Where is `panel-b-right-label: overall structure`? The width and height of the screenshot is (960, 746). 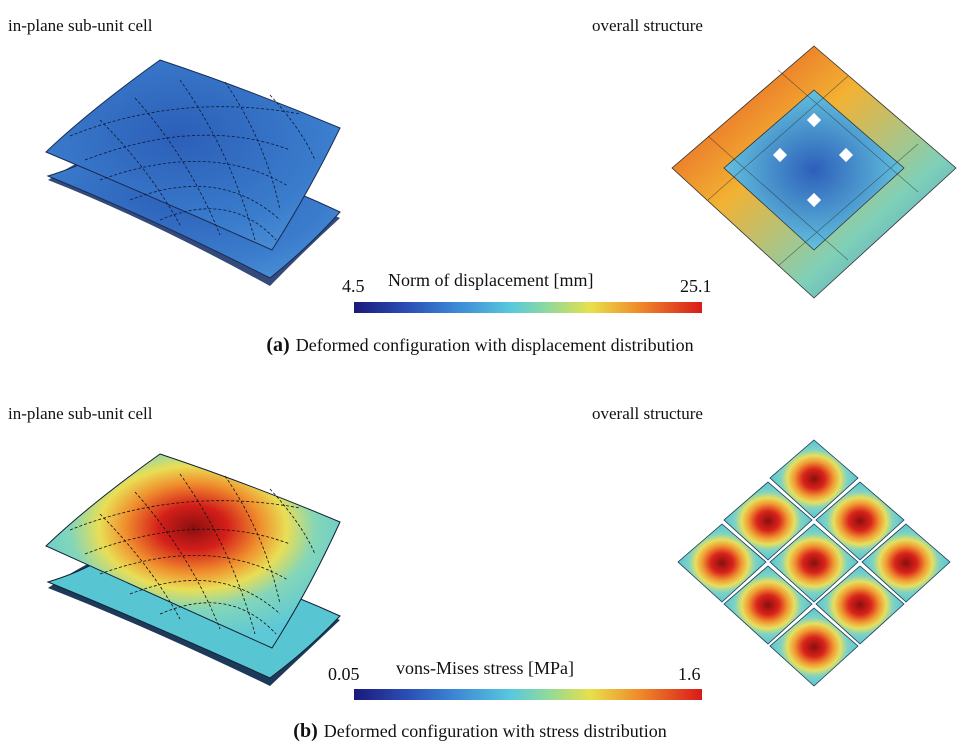 panel-b-right-label: overall structure is located at coordinates (647, 413).